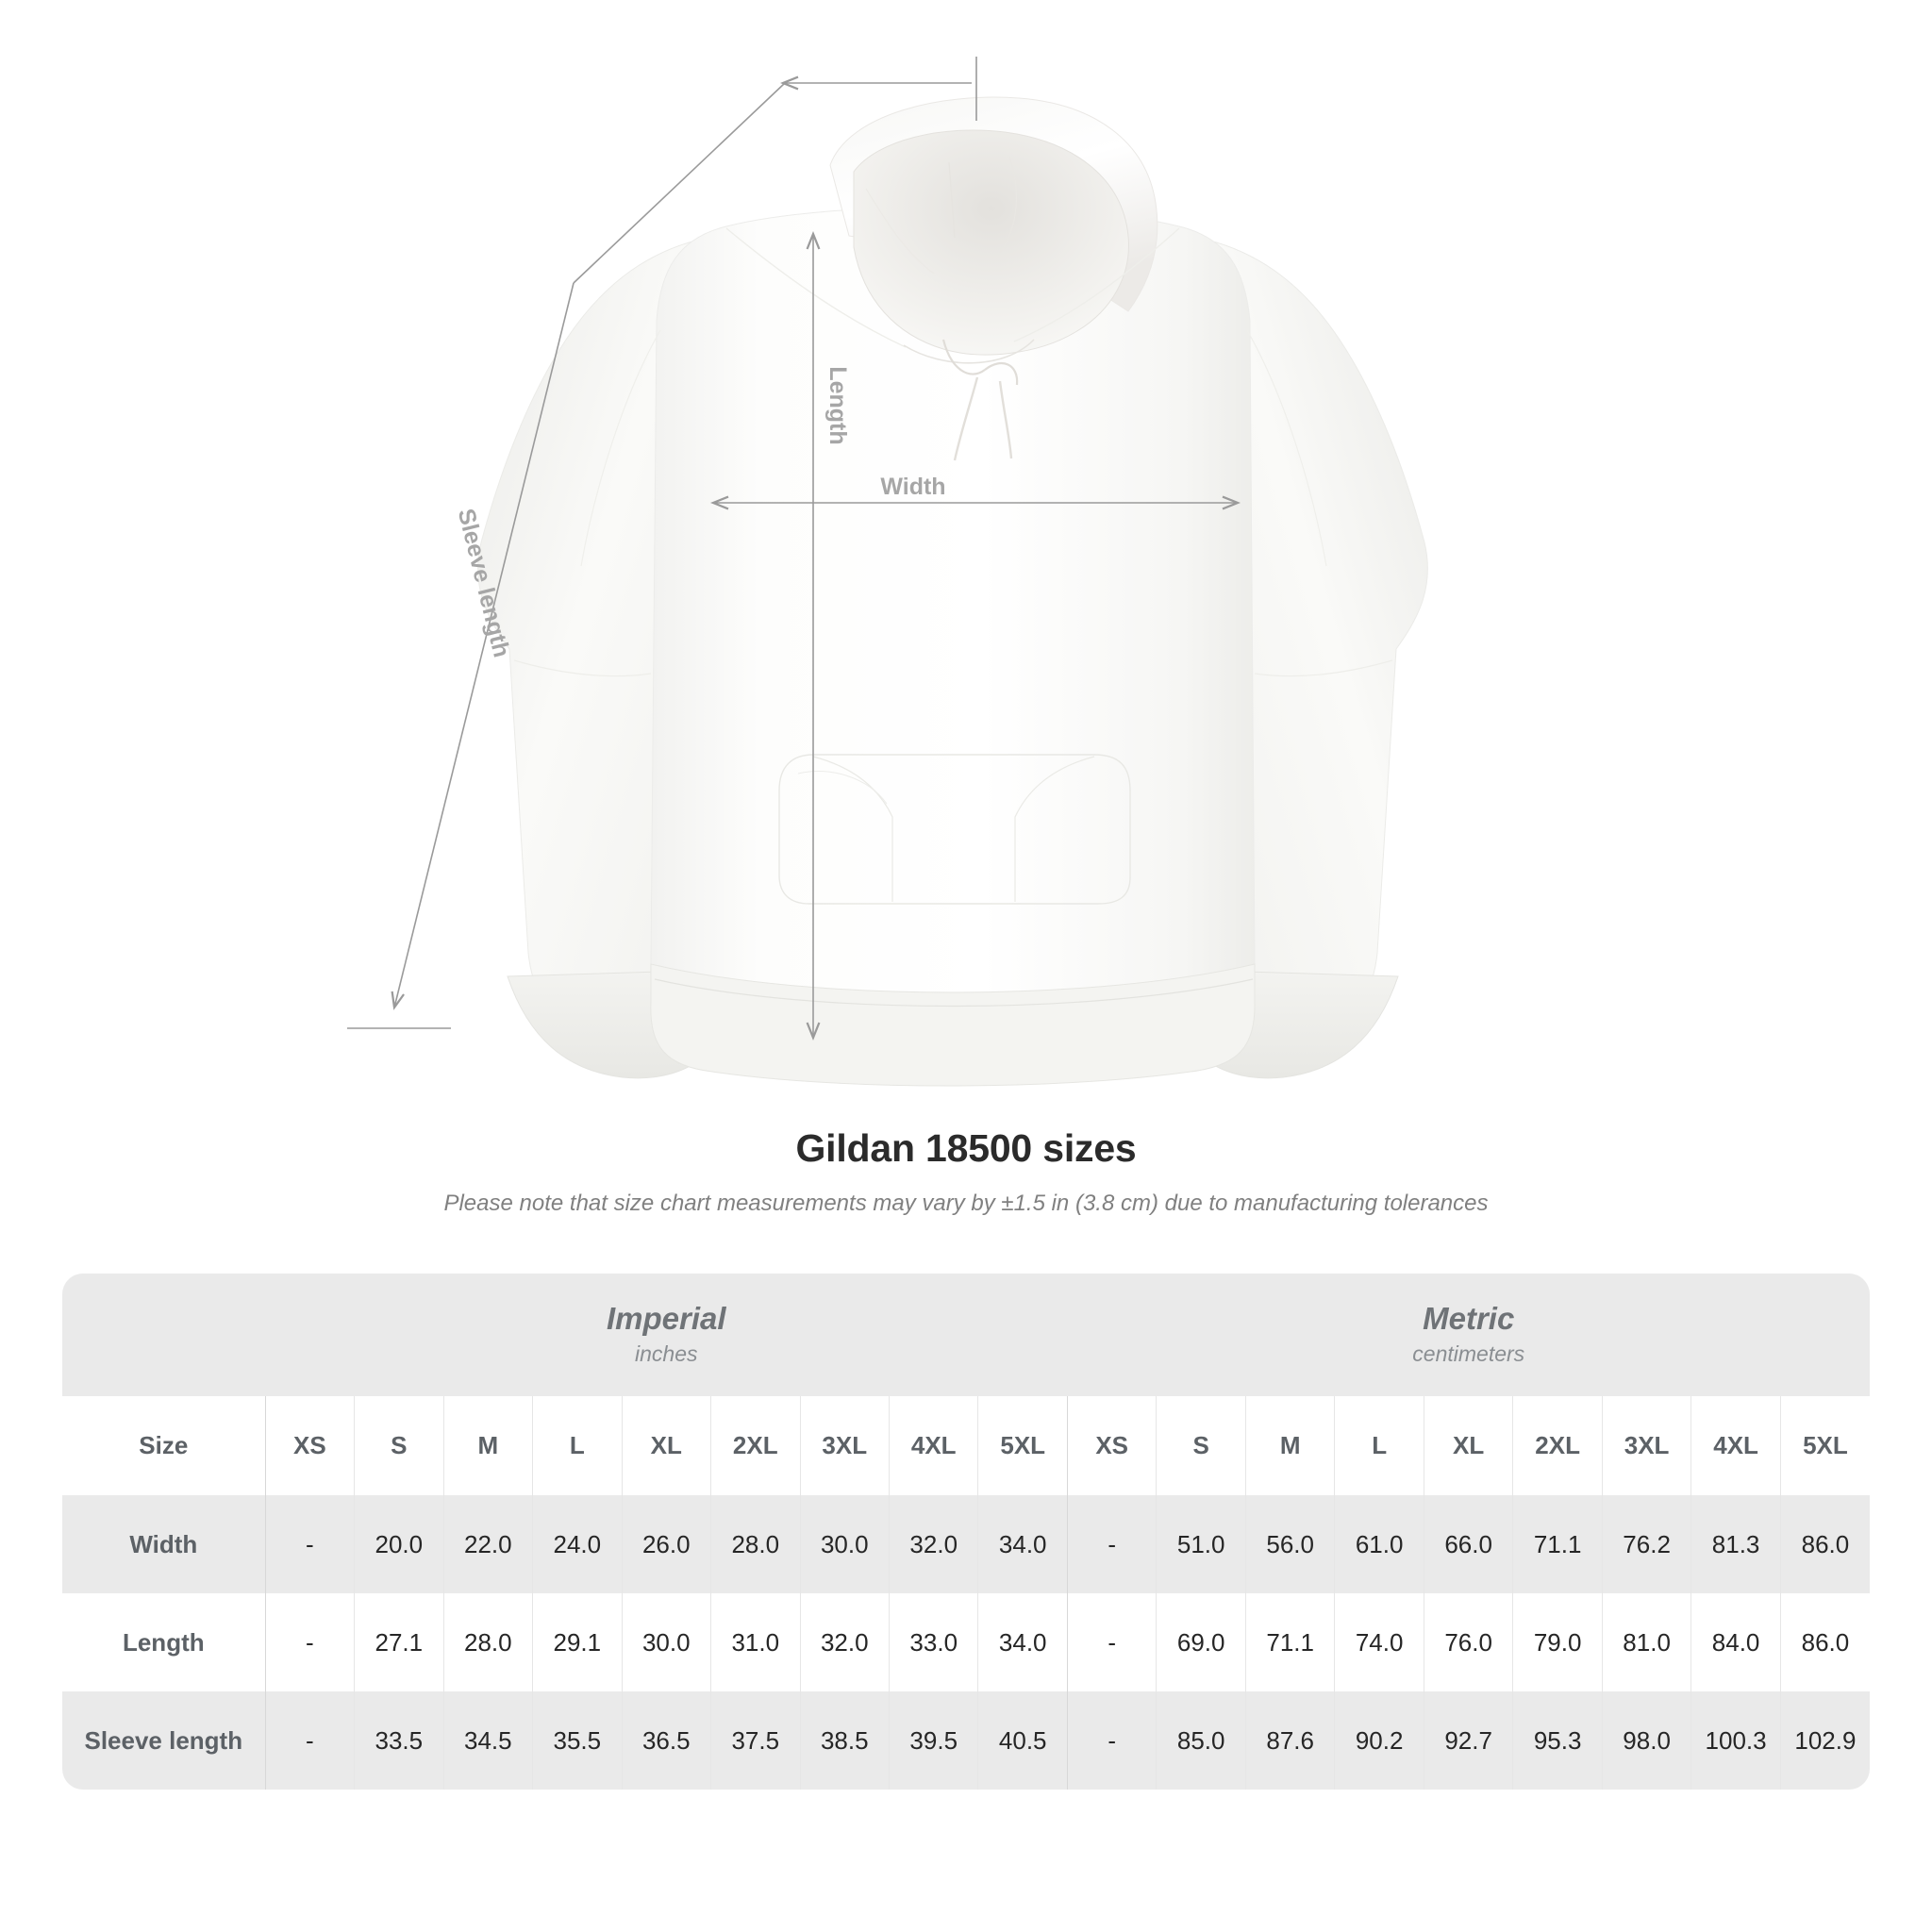 Image resolution: width=1932 pixels, height=1932 pixels. What do you see at coordinates (483, 646) in the screenshot?
I see `sleeve-length-line` at bounding box center [483, 646].